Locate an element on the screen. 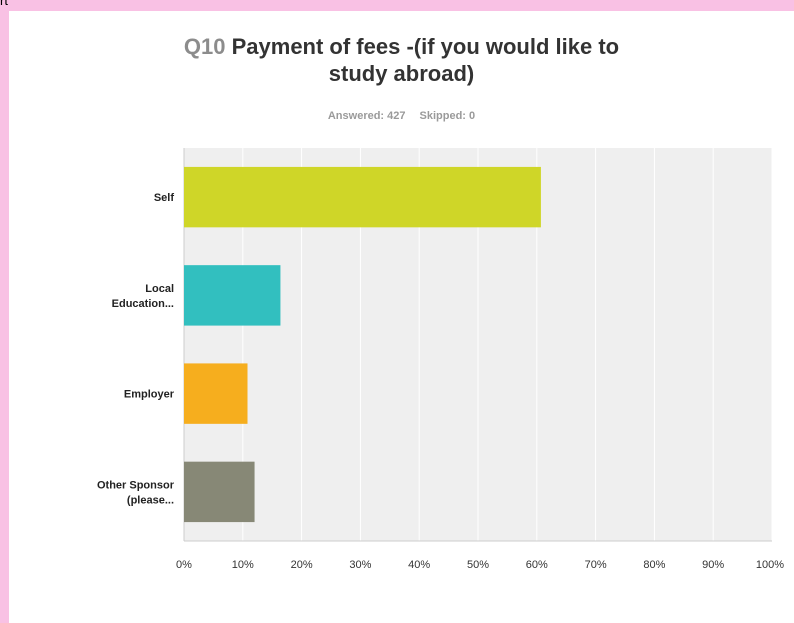 The height and width of the screenshot is (623, 794). x-tick-label: 100% is located at coordinates (770, 565).